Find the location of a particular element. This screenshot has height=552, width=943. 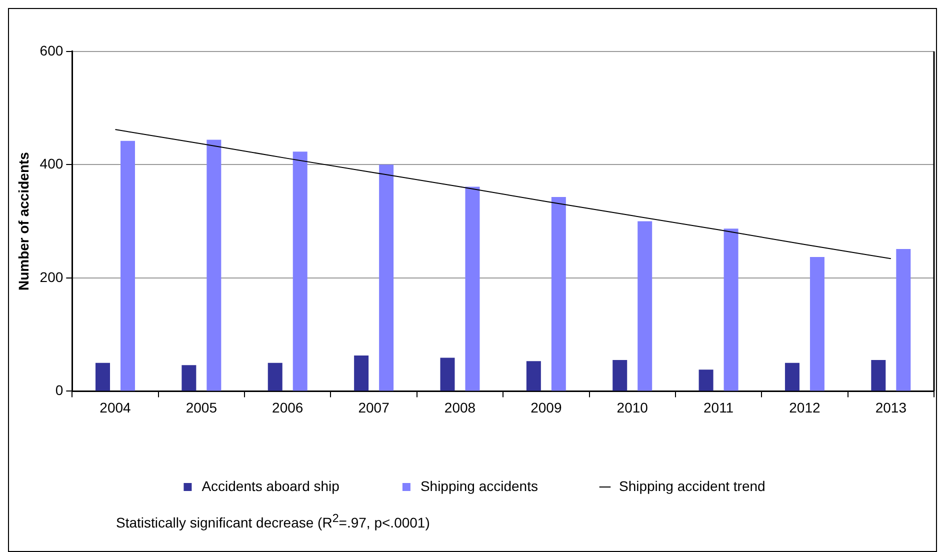

text: Statistically significant decrease (R$^{2}$=.97, p<.0001) is located at coordinates (273, 521).